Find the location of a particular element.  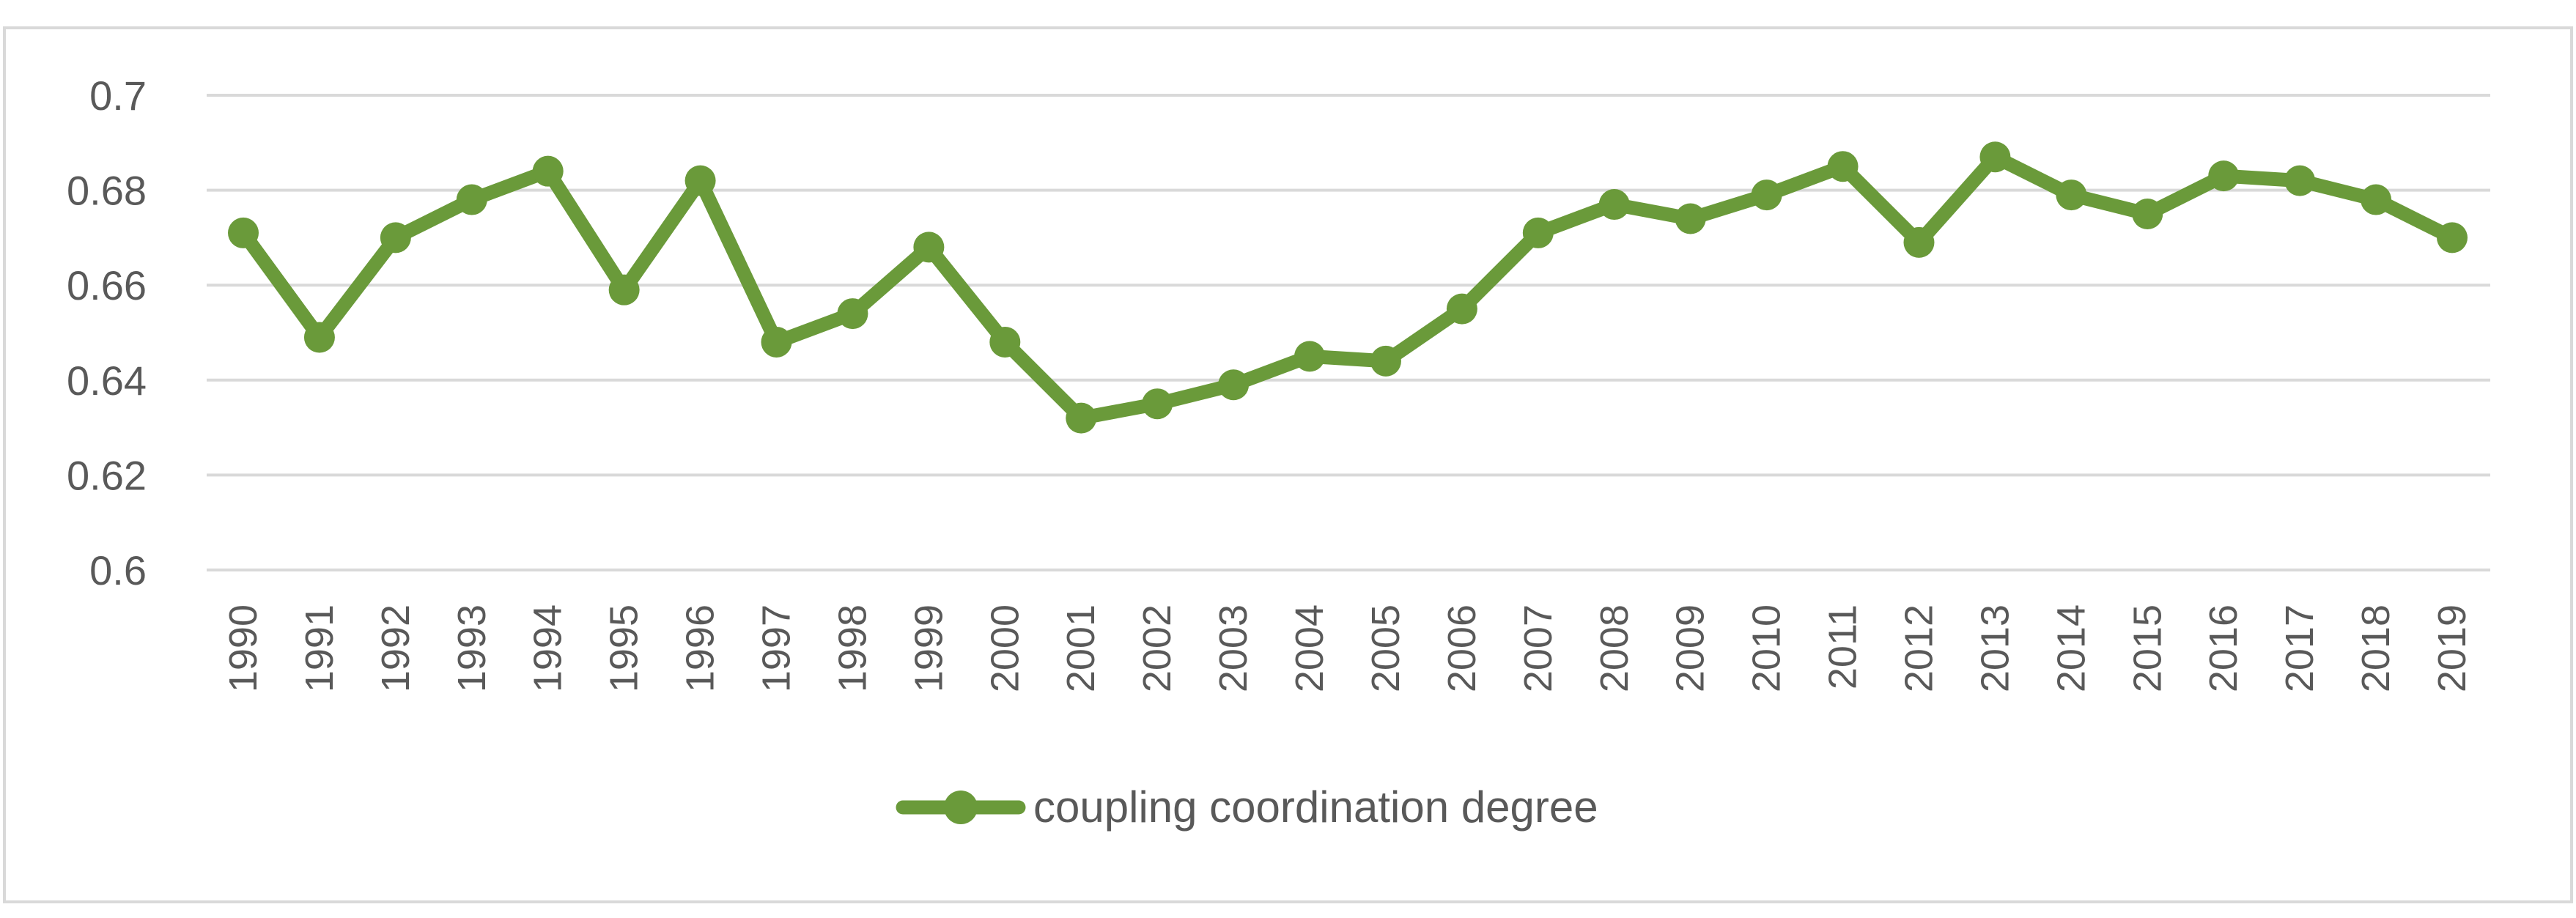

y-tick-label: 0.66 is located at coordinates (107, 285).